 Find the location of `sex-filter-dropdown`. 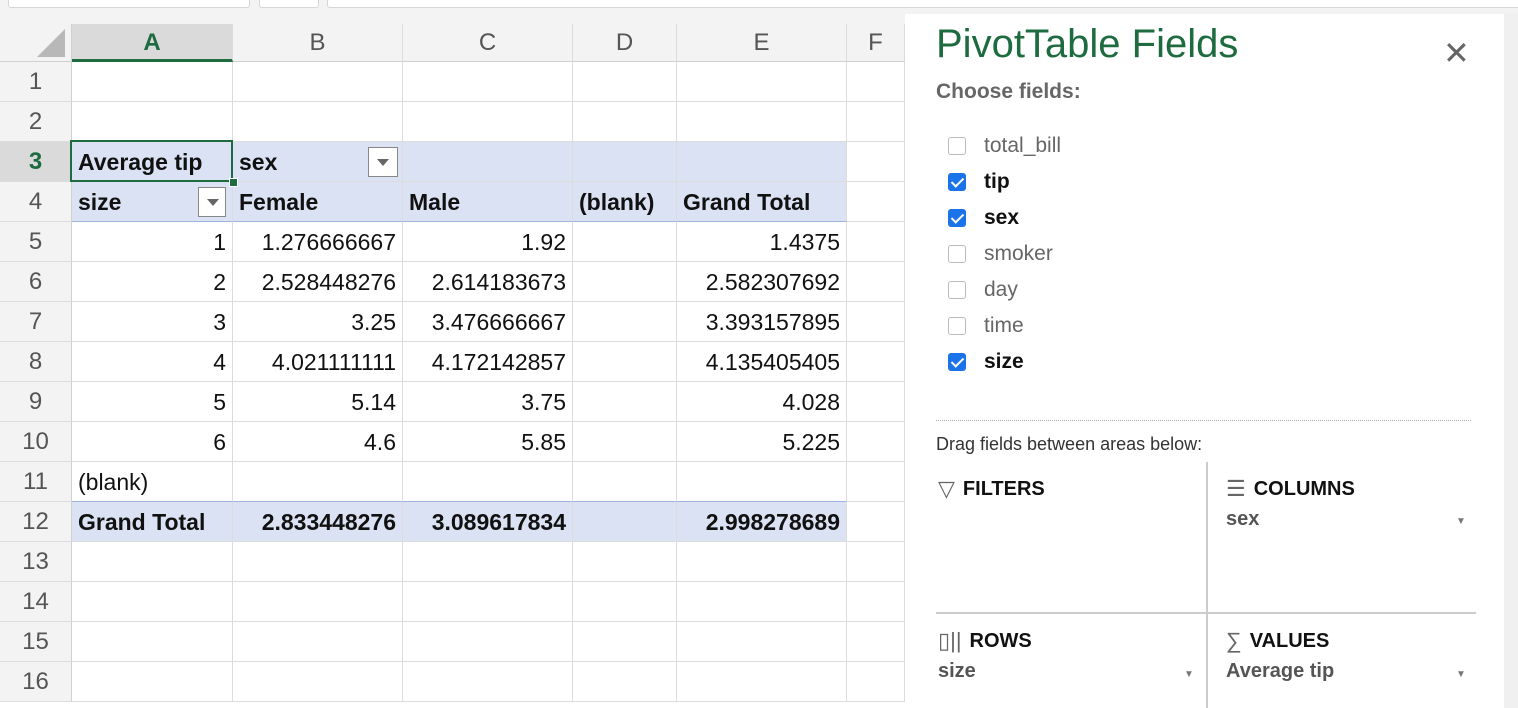

sex-filter-dropdown is located at coordinates (383, 162).